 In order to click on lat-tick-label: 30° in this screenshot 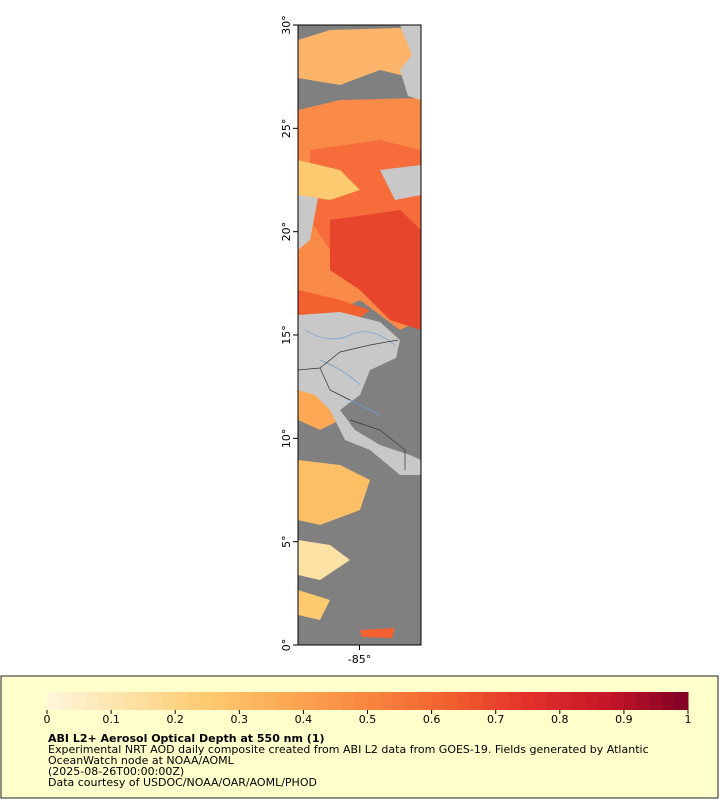, I will do `click(286, 25)`.